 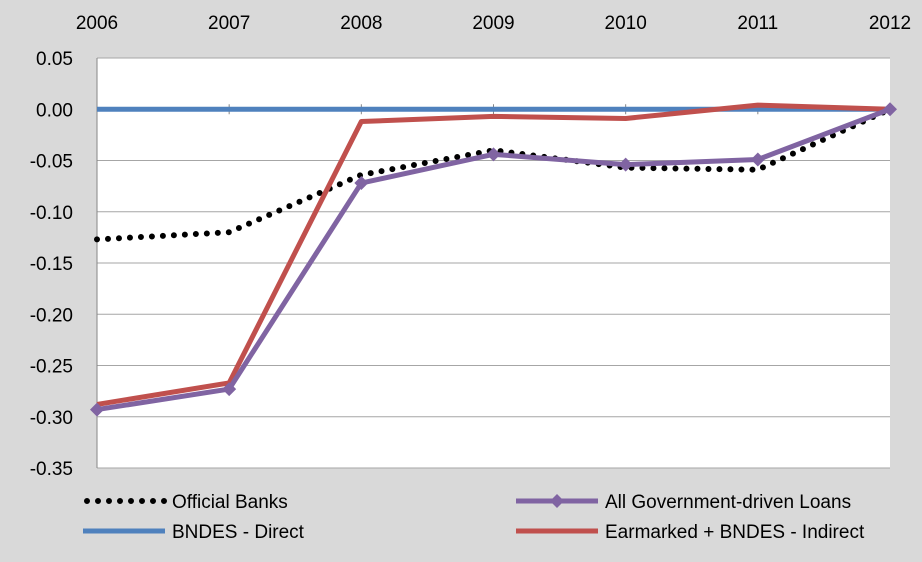 I want to click on x-tick-label: 2006, so click(x=97, y=23).